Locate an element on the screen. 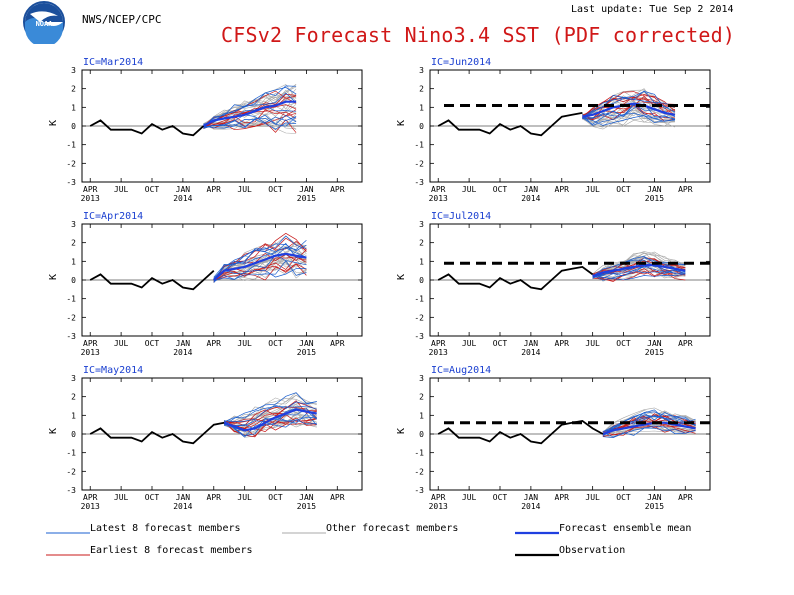  legend-item: Other forecast members is located at coordinates (370, 528).